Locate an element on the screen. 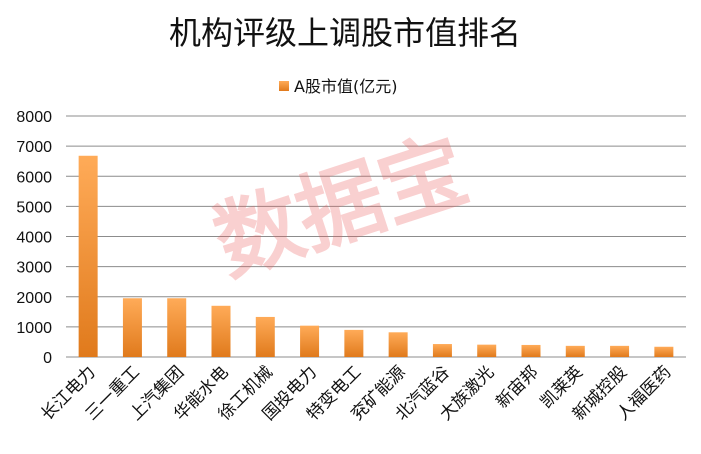 The height and width of the screenshot is (454, 701). legend: A股市值(亿元) is located at coordinates (338, 86).